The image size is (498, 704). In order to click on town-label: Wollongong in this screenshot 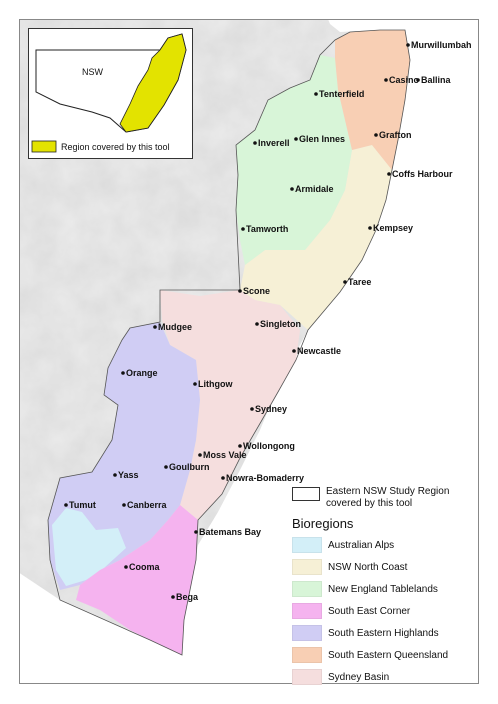, I will do `click(269, 446)`.